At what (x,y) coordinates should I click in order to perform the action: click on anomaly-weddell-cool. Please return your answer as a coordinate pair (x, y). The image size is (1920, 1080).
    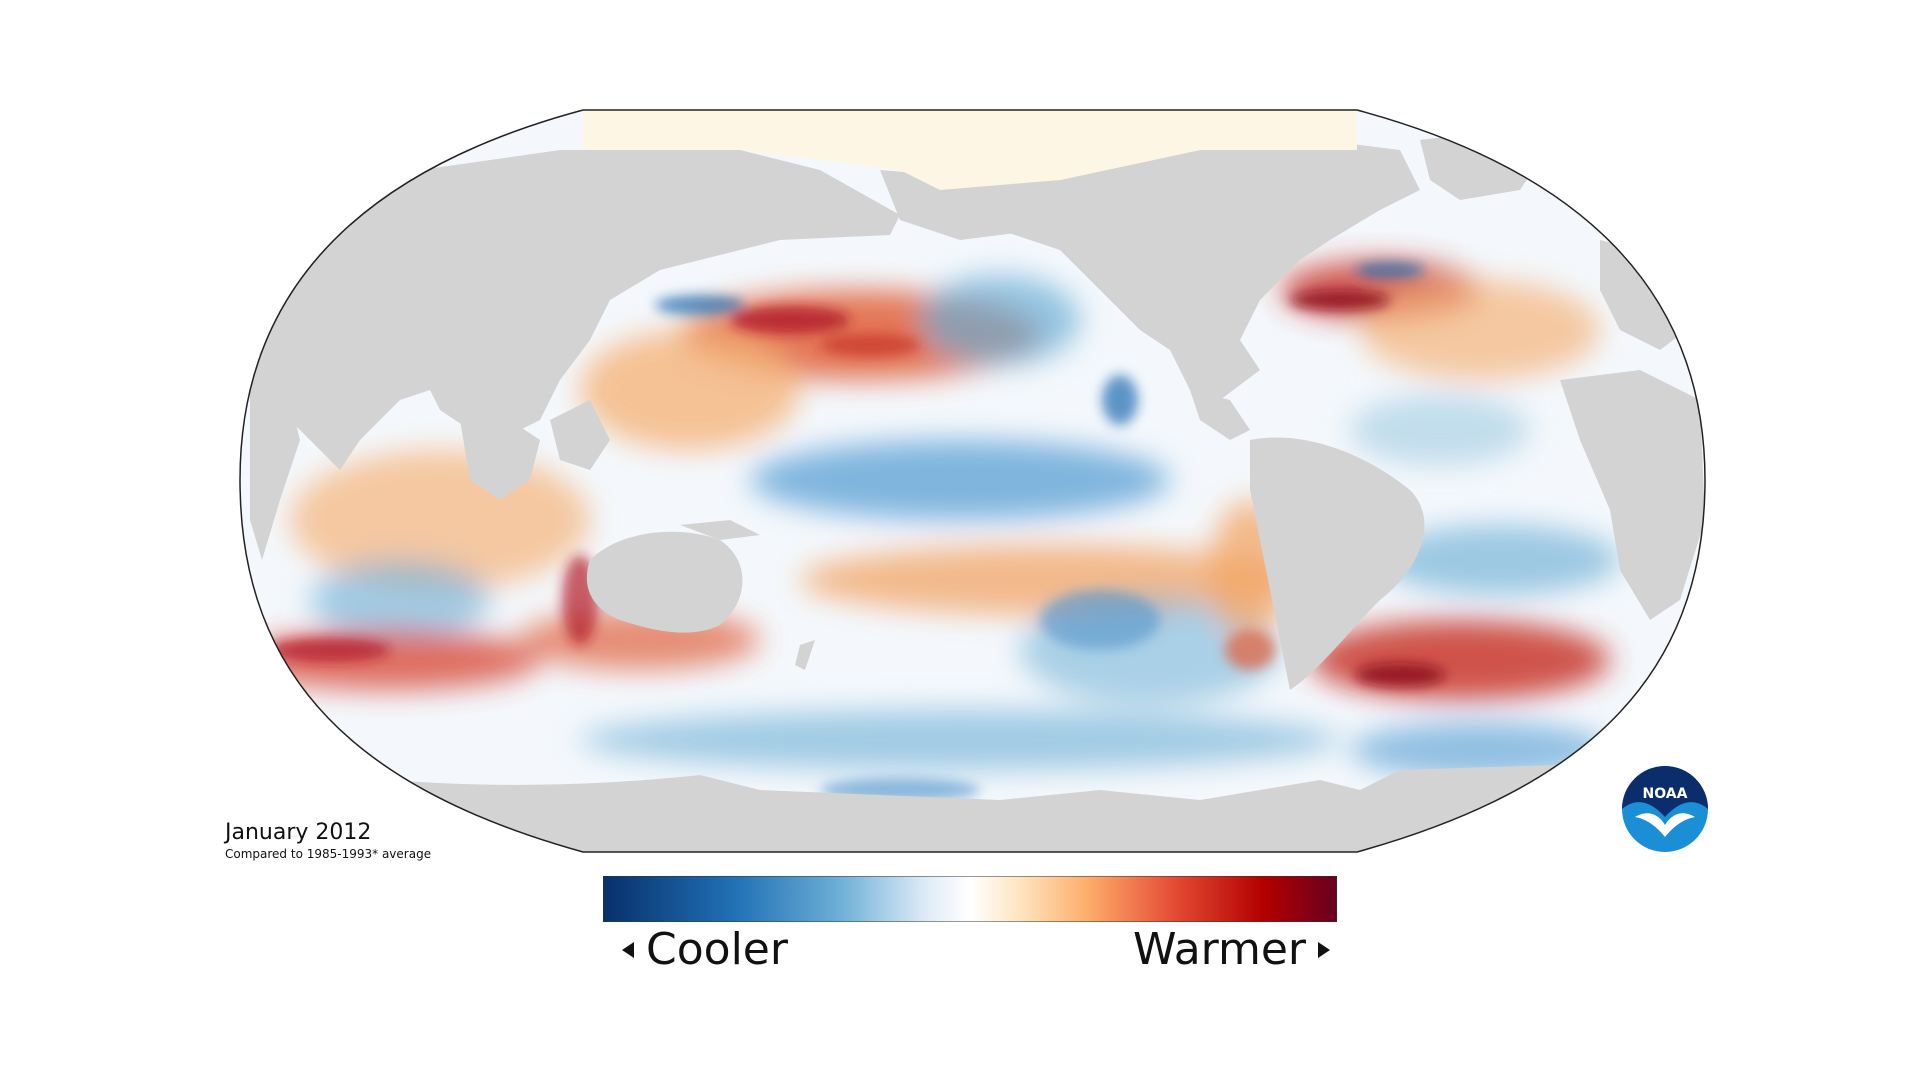
    Looking at the image, I should click on (1480, 750).